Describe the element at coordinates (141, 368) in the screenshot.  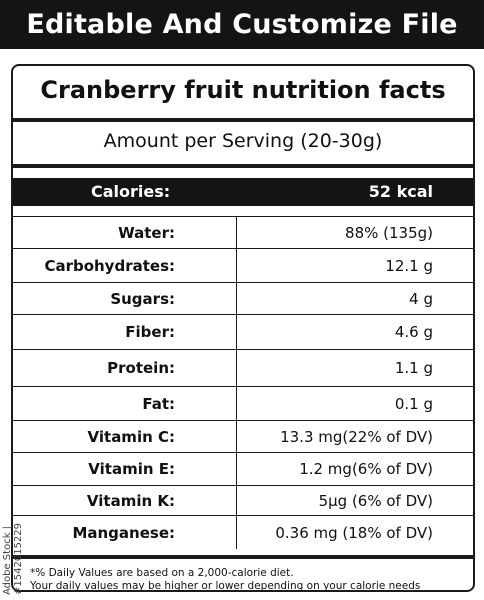
I see `nutrient-label: Protein:` at that location.